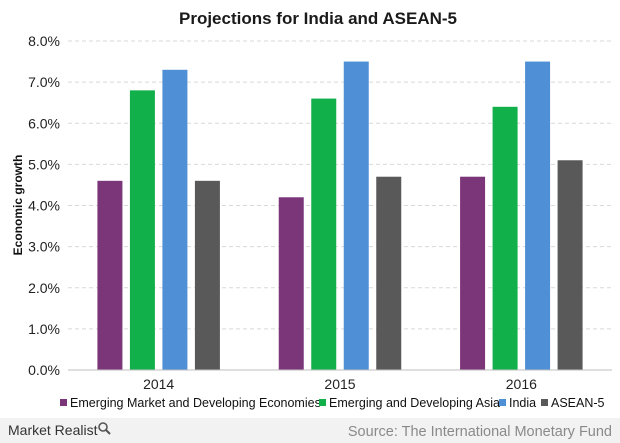 The image size is (620, 443). I want to click on x-tick-label: 2016, so click(521, 384).